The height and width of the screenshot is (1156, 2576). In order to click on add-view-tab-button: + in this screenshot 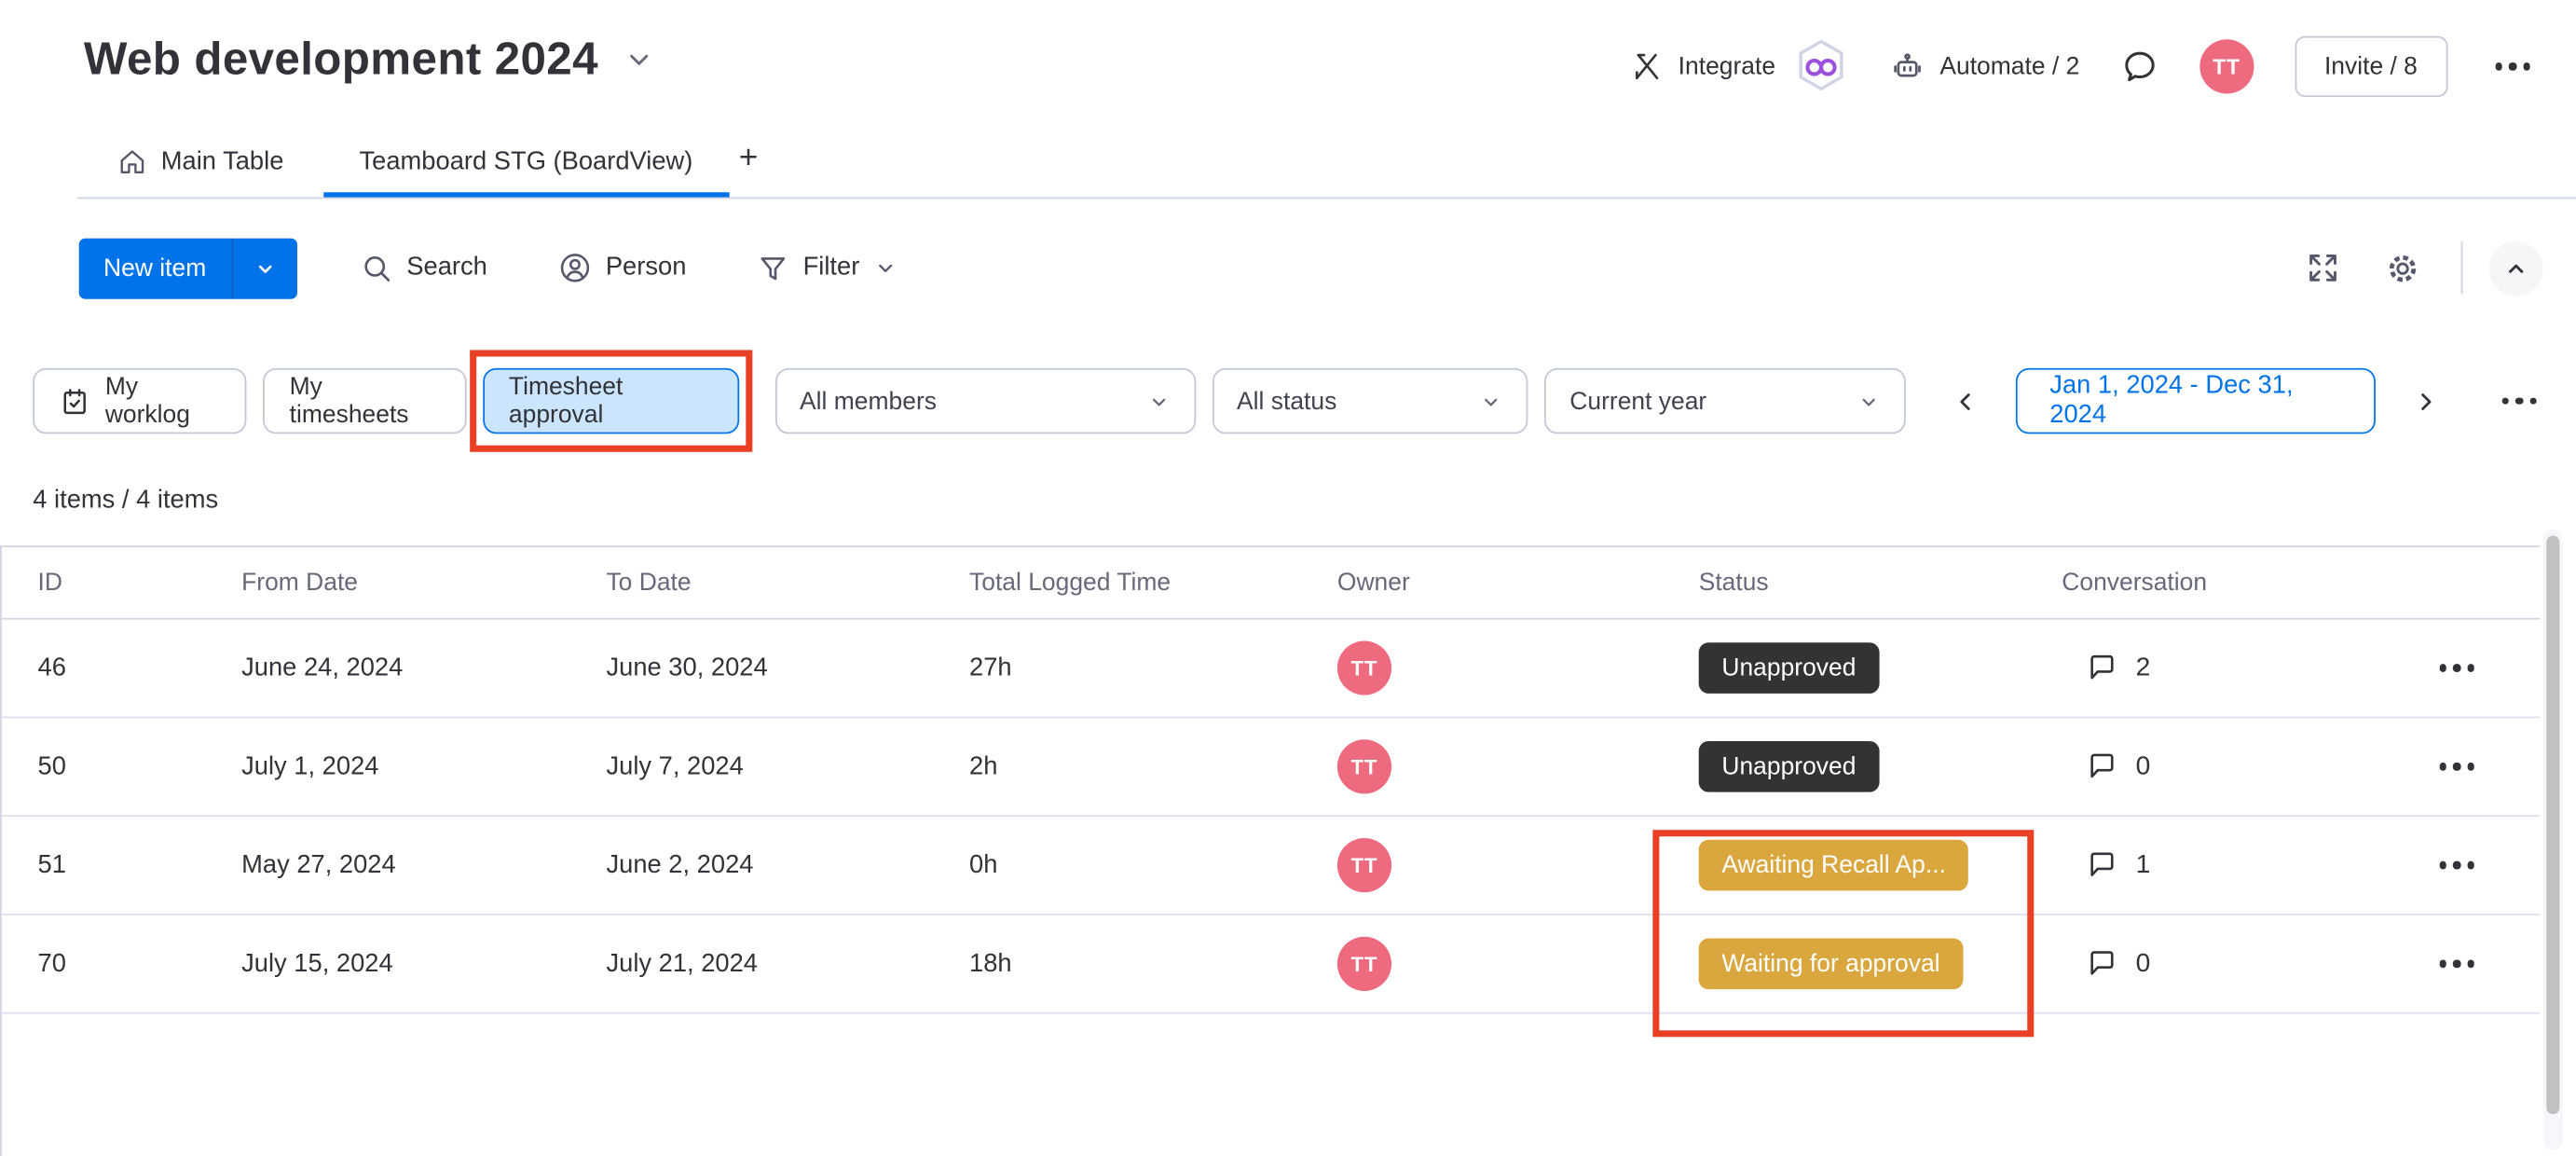, I will do `click(748, 157)`.